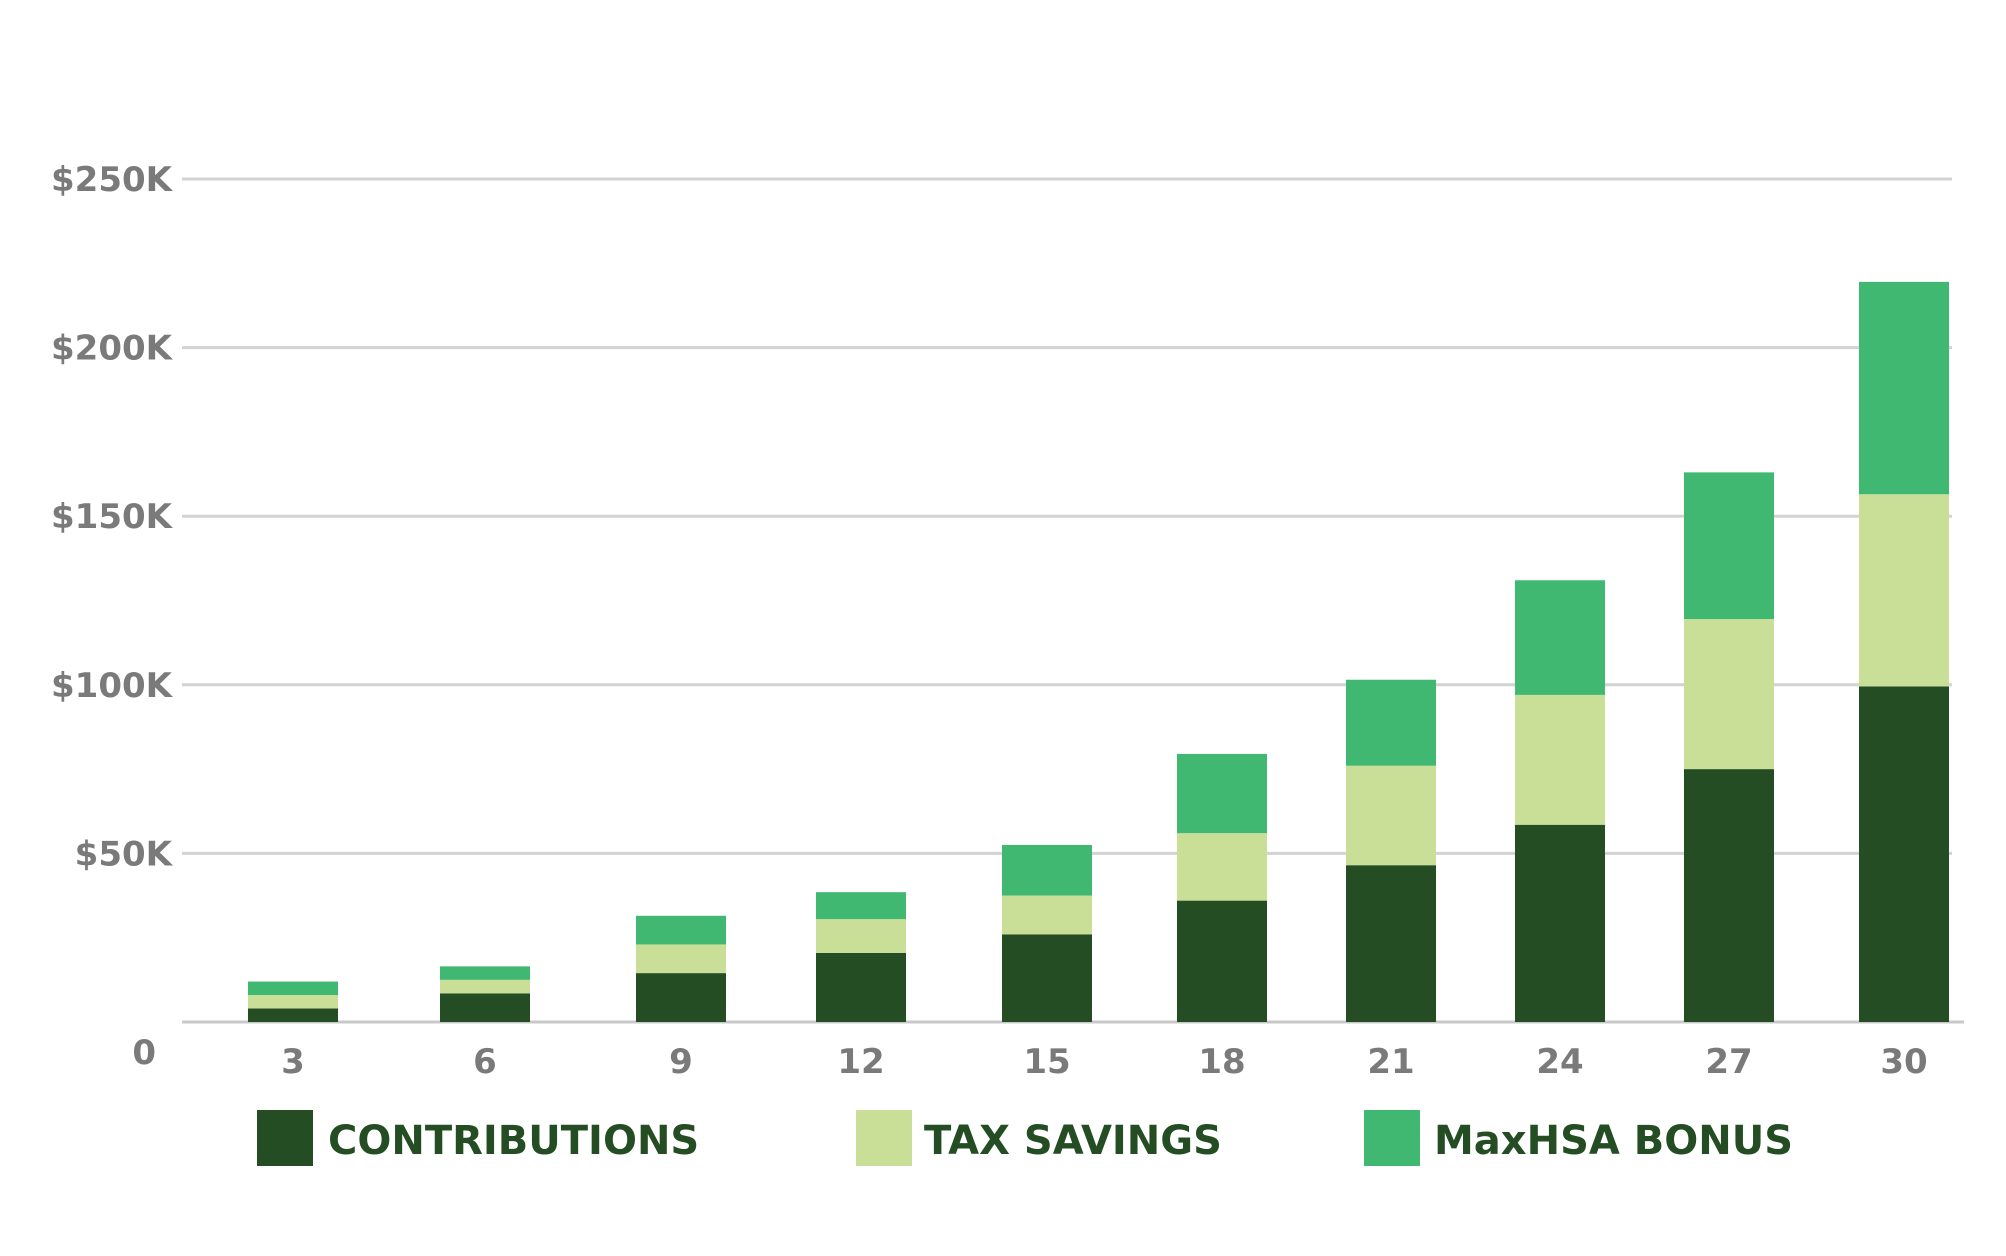 This screenshot has height=1256, width=2006. What do you see at coordinates (112, 517) in the screenshot?
I see `y-tick-label: $150K` at bounding box center [112, 517].